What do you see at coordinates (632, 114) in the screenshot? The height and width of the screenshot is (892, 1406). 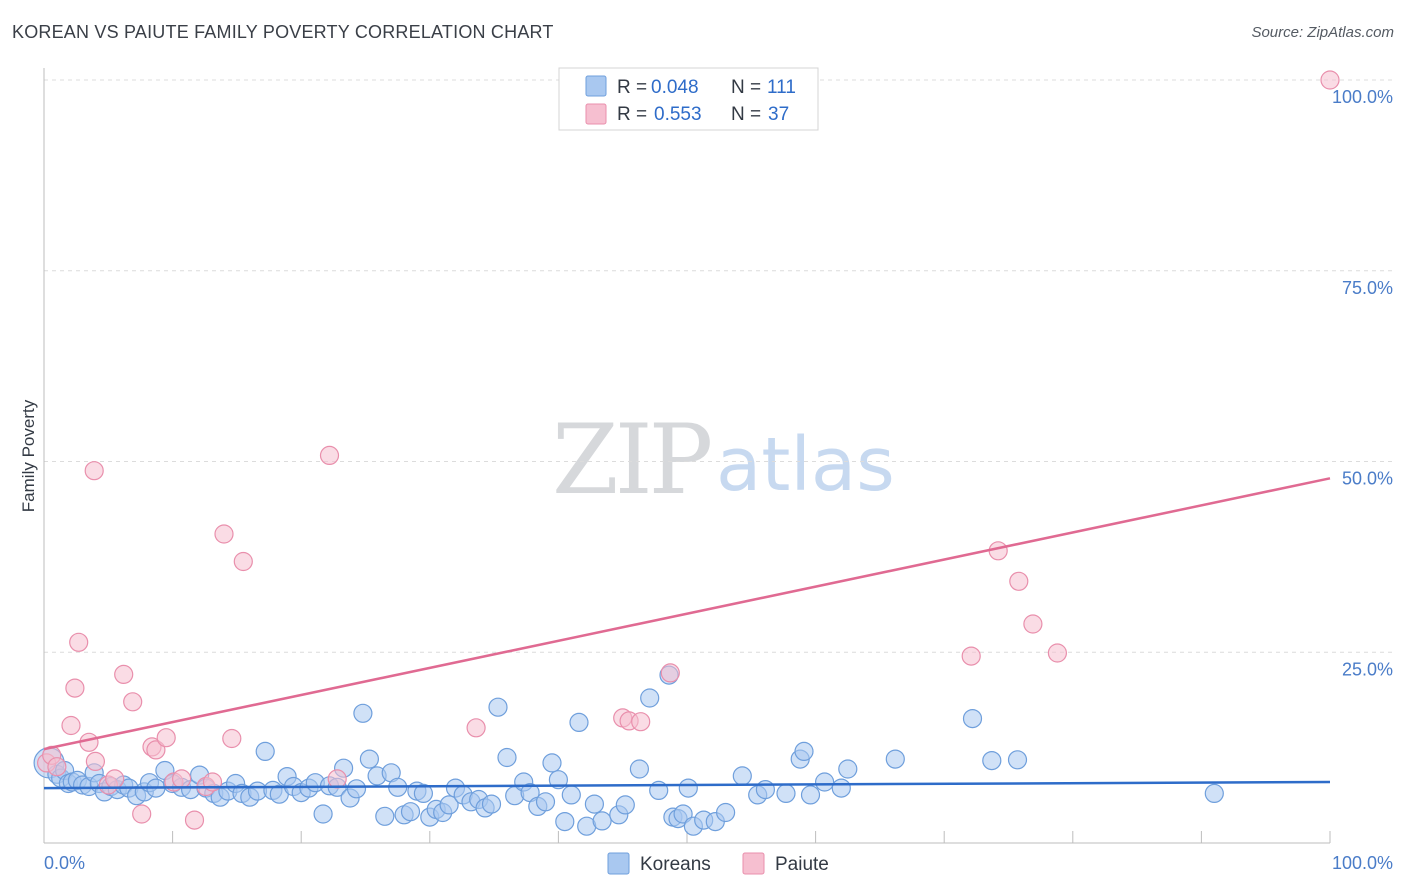 I see `legend-r-label-paiute: R =` at bounding box center [632, 114].